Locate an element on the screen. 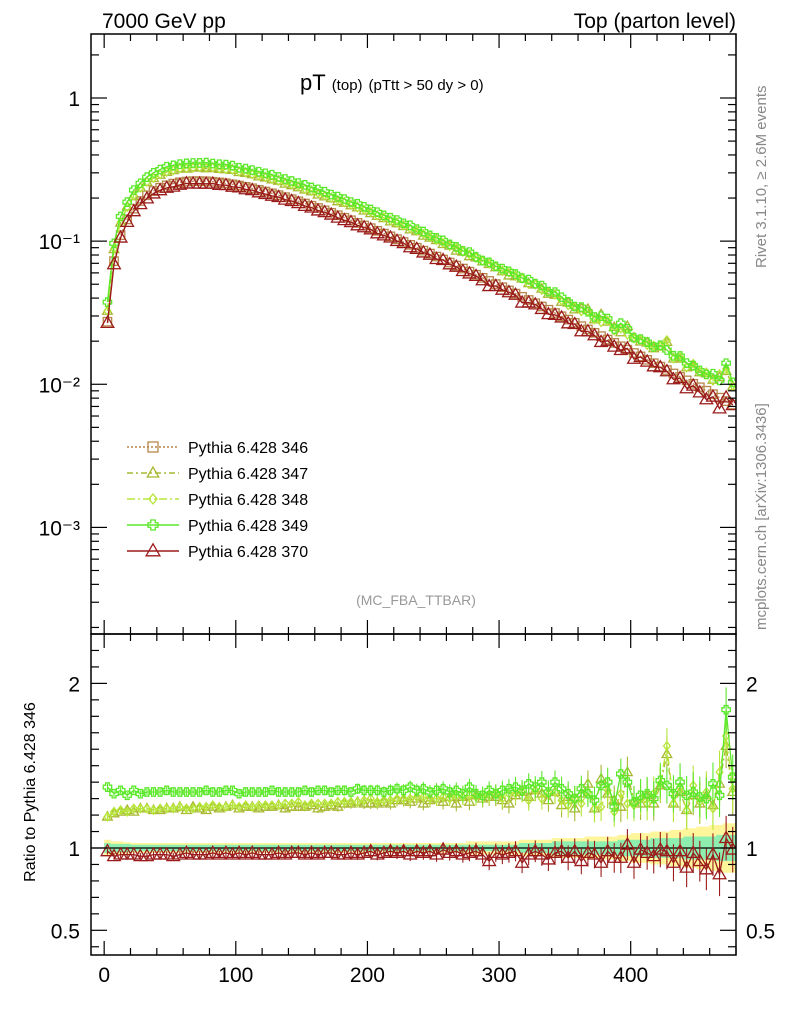 Image resolution: width=786 pixels, height=1029 pixels. legend-item-346: Pythia 6.428 346 is located at coordinates (217, 448).